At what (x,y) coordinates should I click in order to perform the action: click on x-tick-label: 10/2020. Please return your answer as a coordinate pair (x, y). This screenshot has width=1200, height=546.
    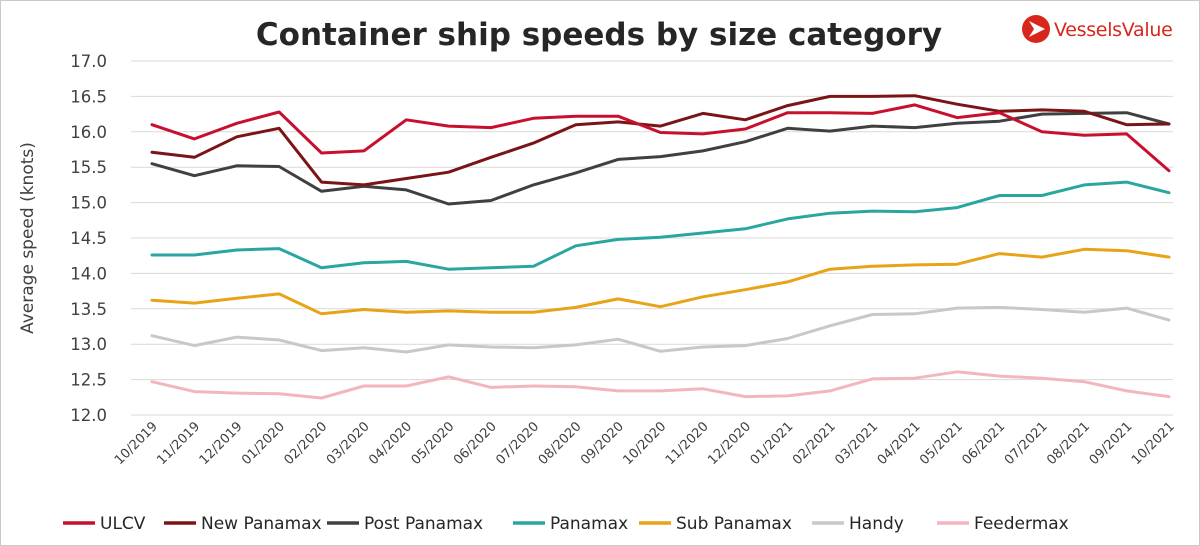
    Looking at the image, I should click on (645, 443).